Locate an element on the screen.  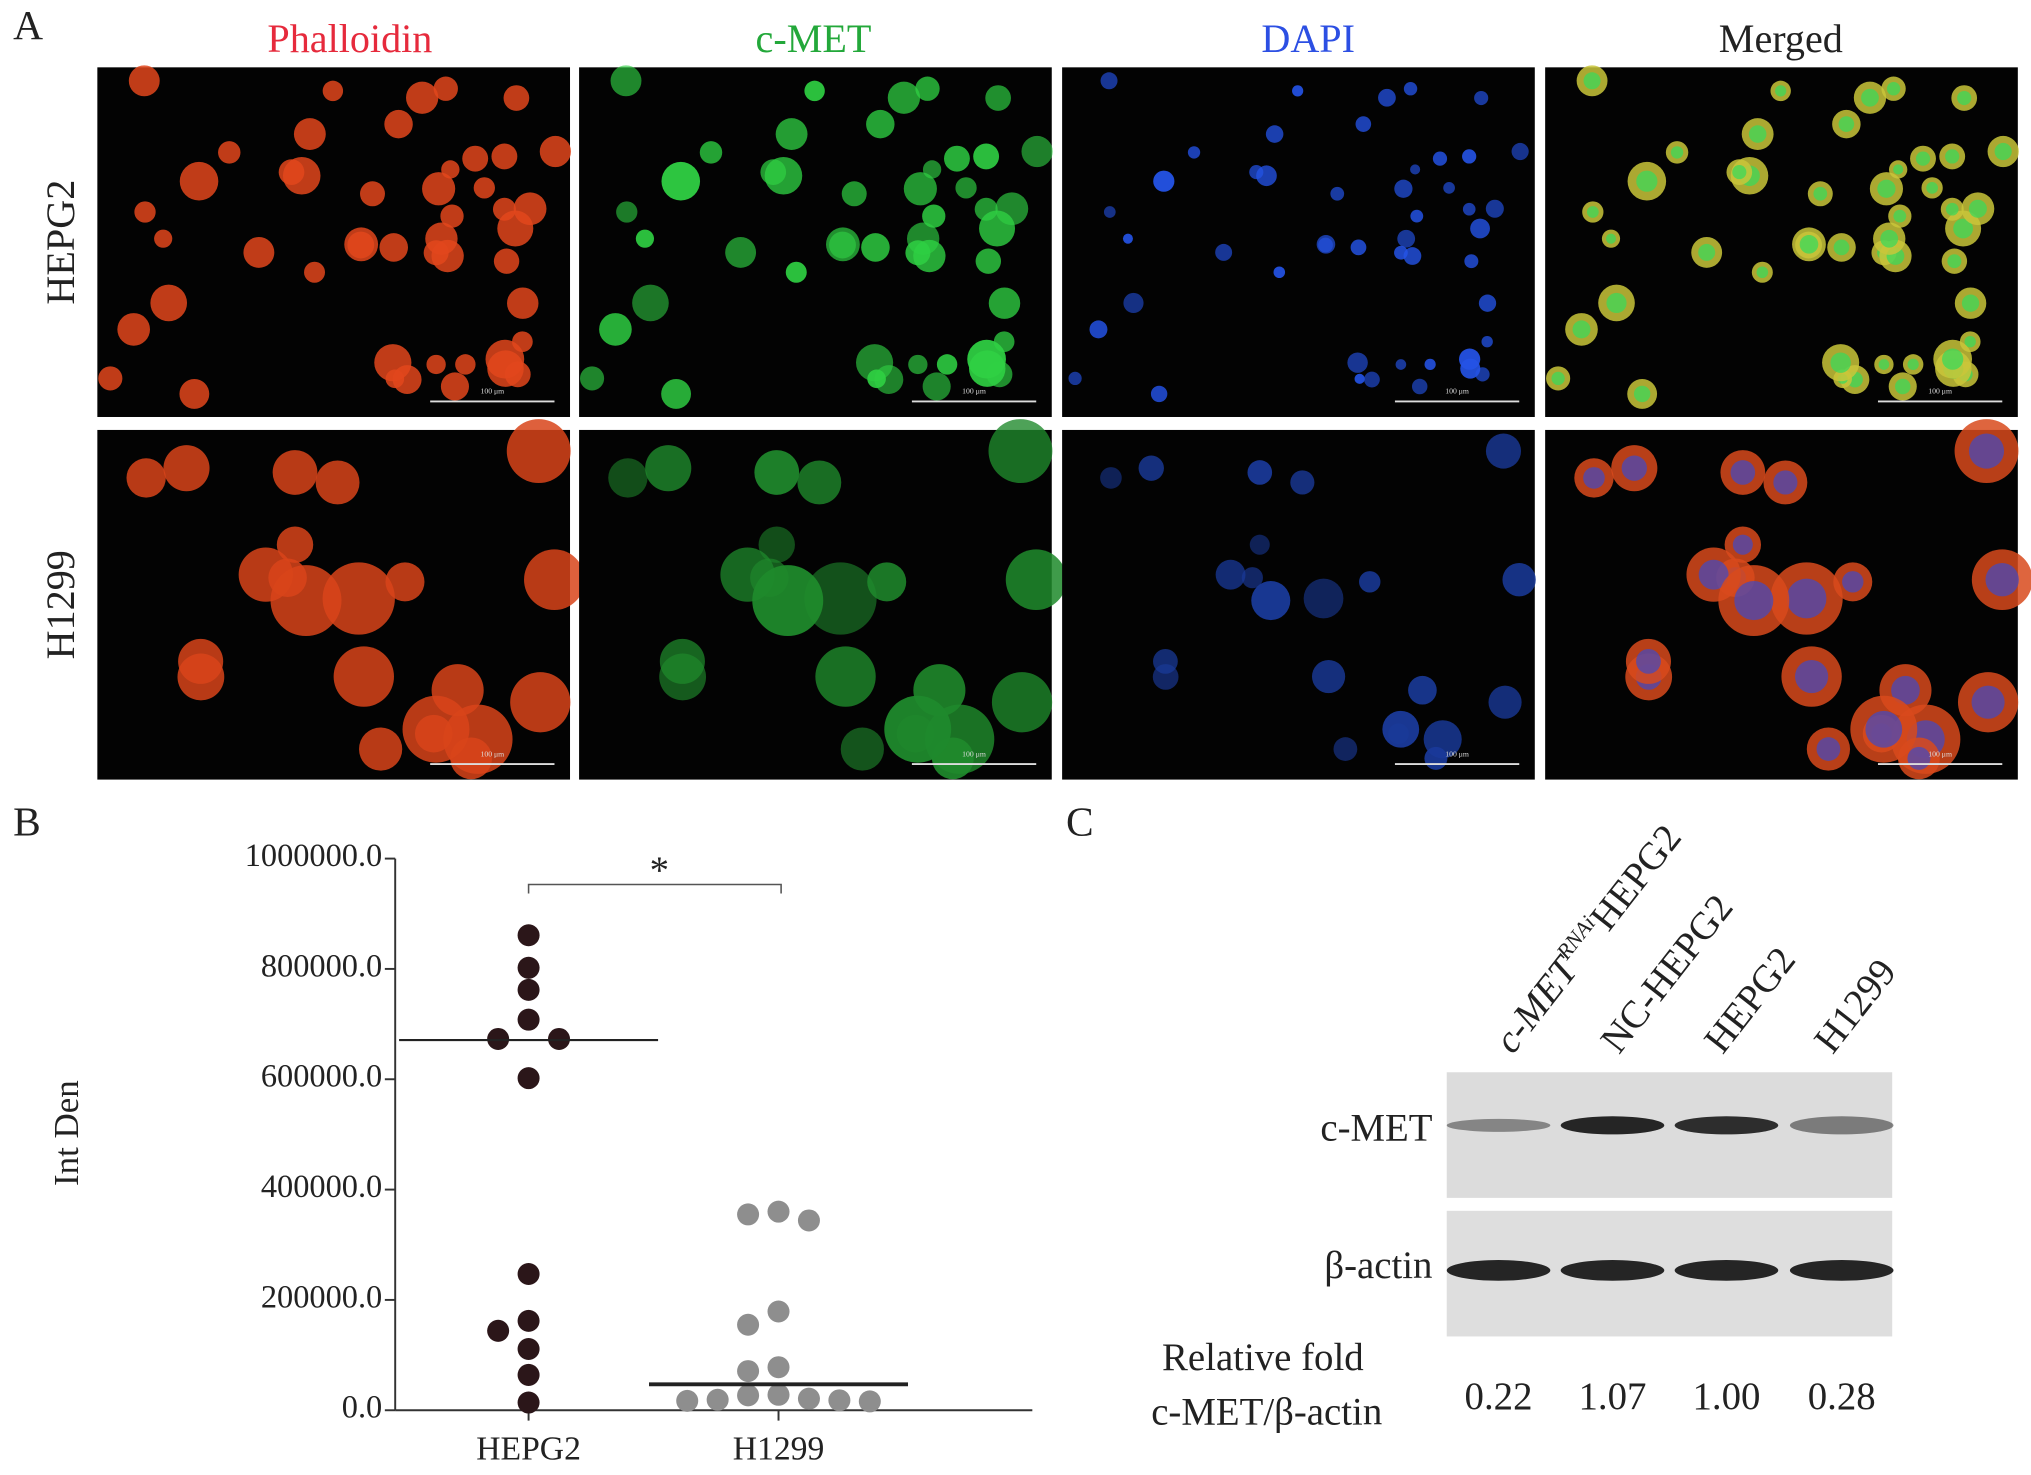
fold-label: c-MET/β-actin is located at coordinates (1266, 1411).